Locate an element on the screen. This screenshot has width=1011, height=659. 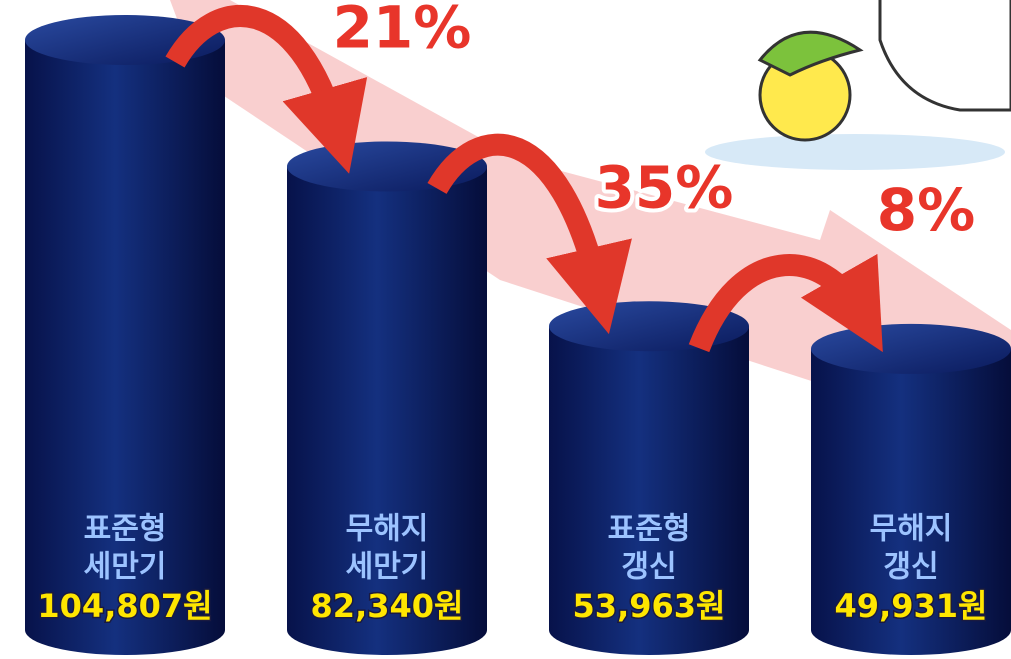
cylinder-top is located at coordinates (911, 348).